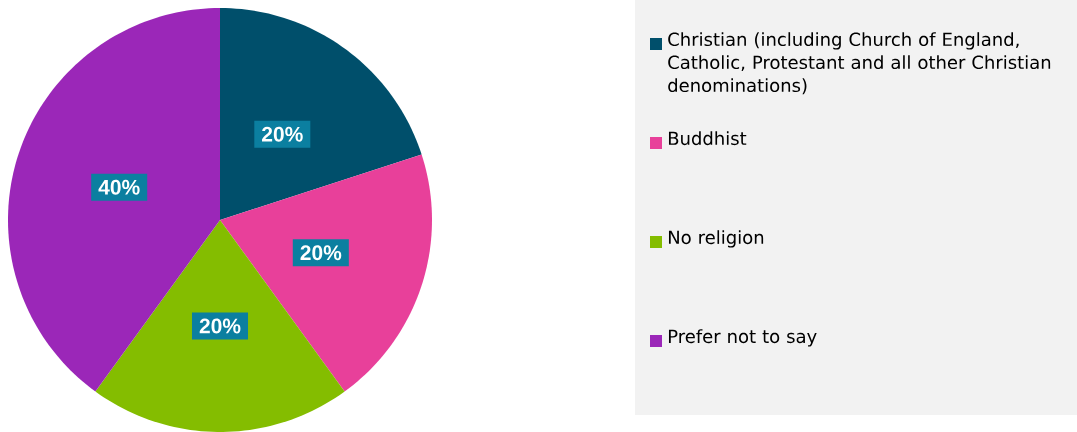 The height and width of the screenshot is (432, 1077). Describe the element at coordinates (707, 138) in the screenshot. I see `legend-label: Buddhist` at that location.